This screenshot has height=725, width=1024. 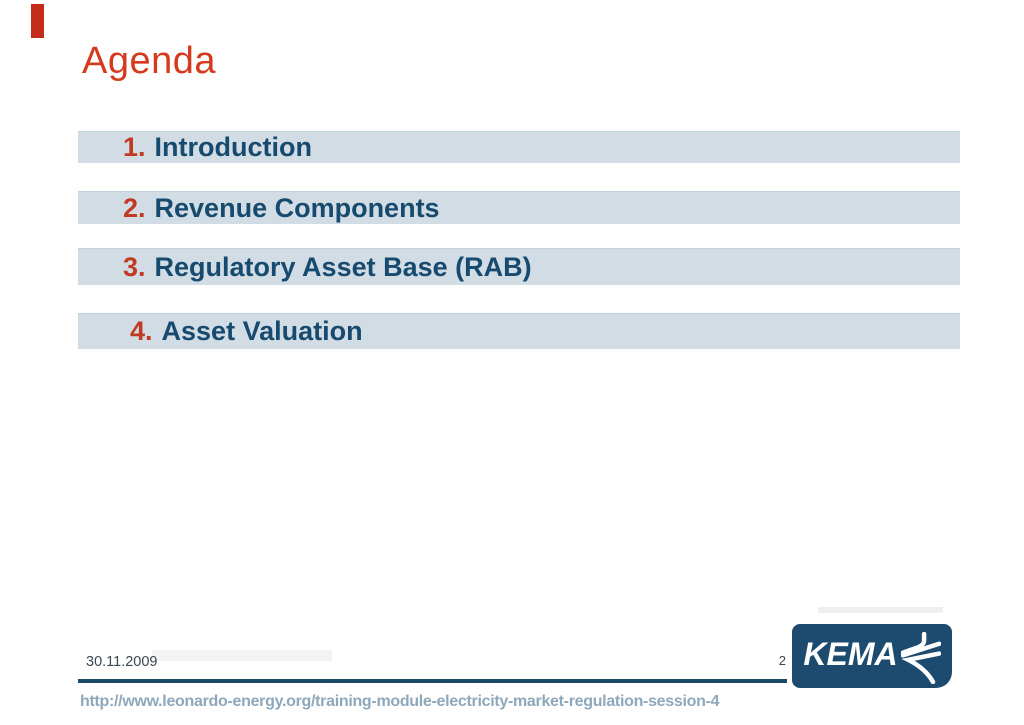 What do you see at coordinates (122, 662) in the screenshot?
I see `footer-date: 30.11.2009` at bounding box center [122, 662].